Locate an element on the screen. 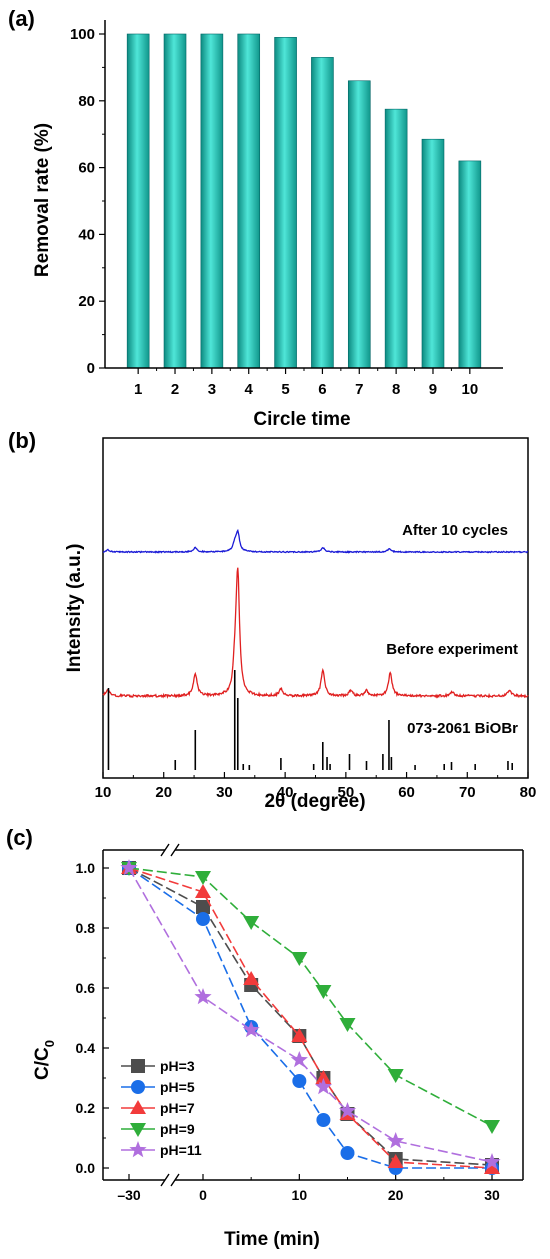 The height and width of the screenshot is (1259, 550). legend-marker-pH=11 is located at coordinates (138, 1149).